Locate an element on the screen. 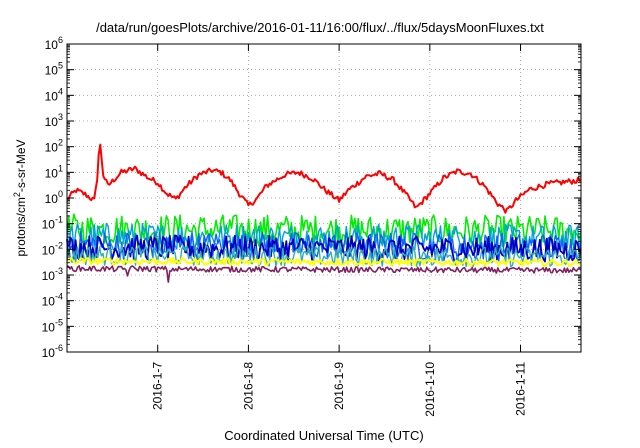 This screenshot has height=448, width=640. y-tick-label: 10⁻¹ is located at coordinates (52, 223).